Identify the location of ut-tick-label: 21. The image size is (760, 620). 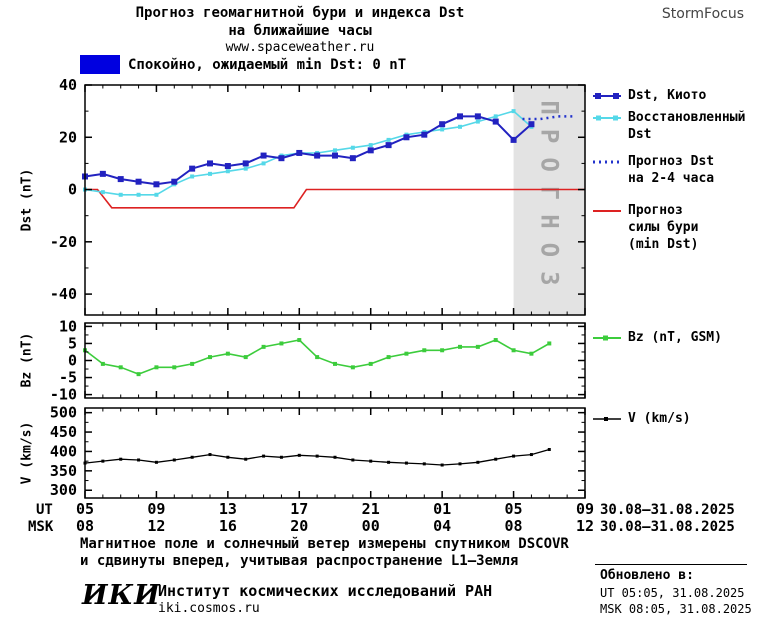
(371, 509).